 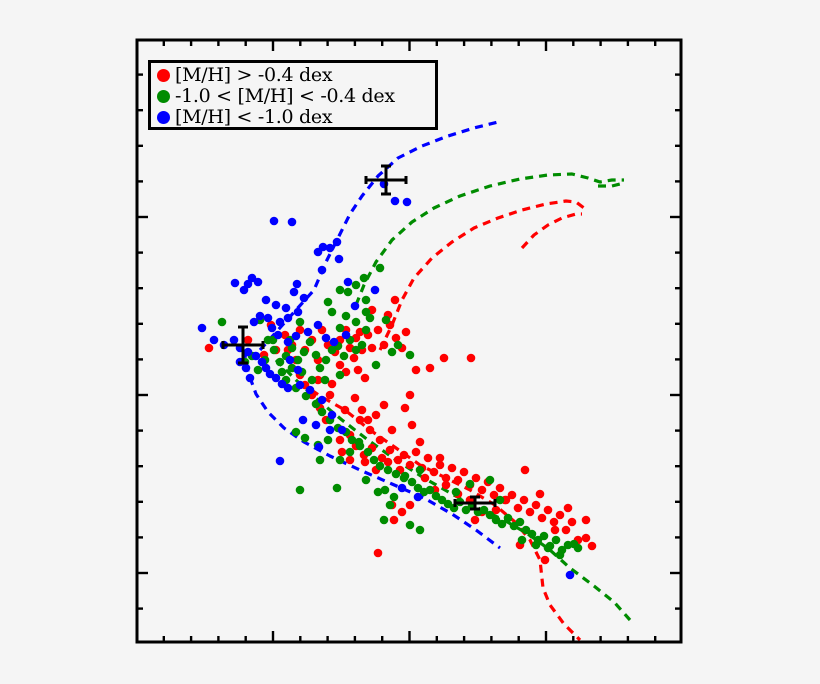 I want to click on blue-dot-icon, so click(x=163, y=117).